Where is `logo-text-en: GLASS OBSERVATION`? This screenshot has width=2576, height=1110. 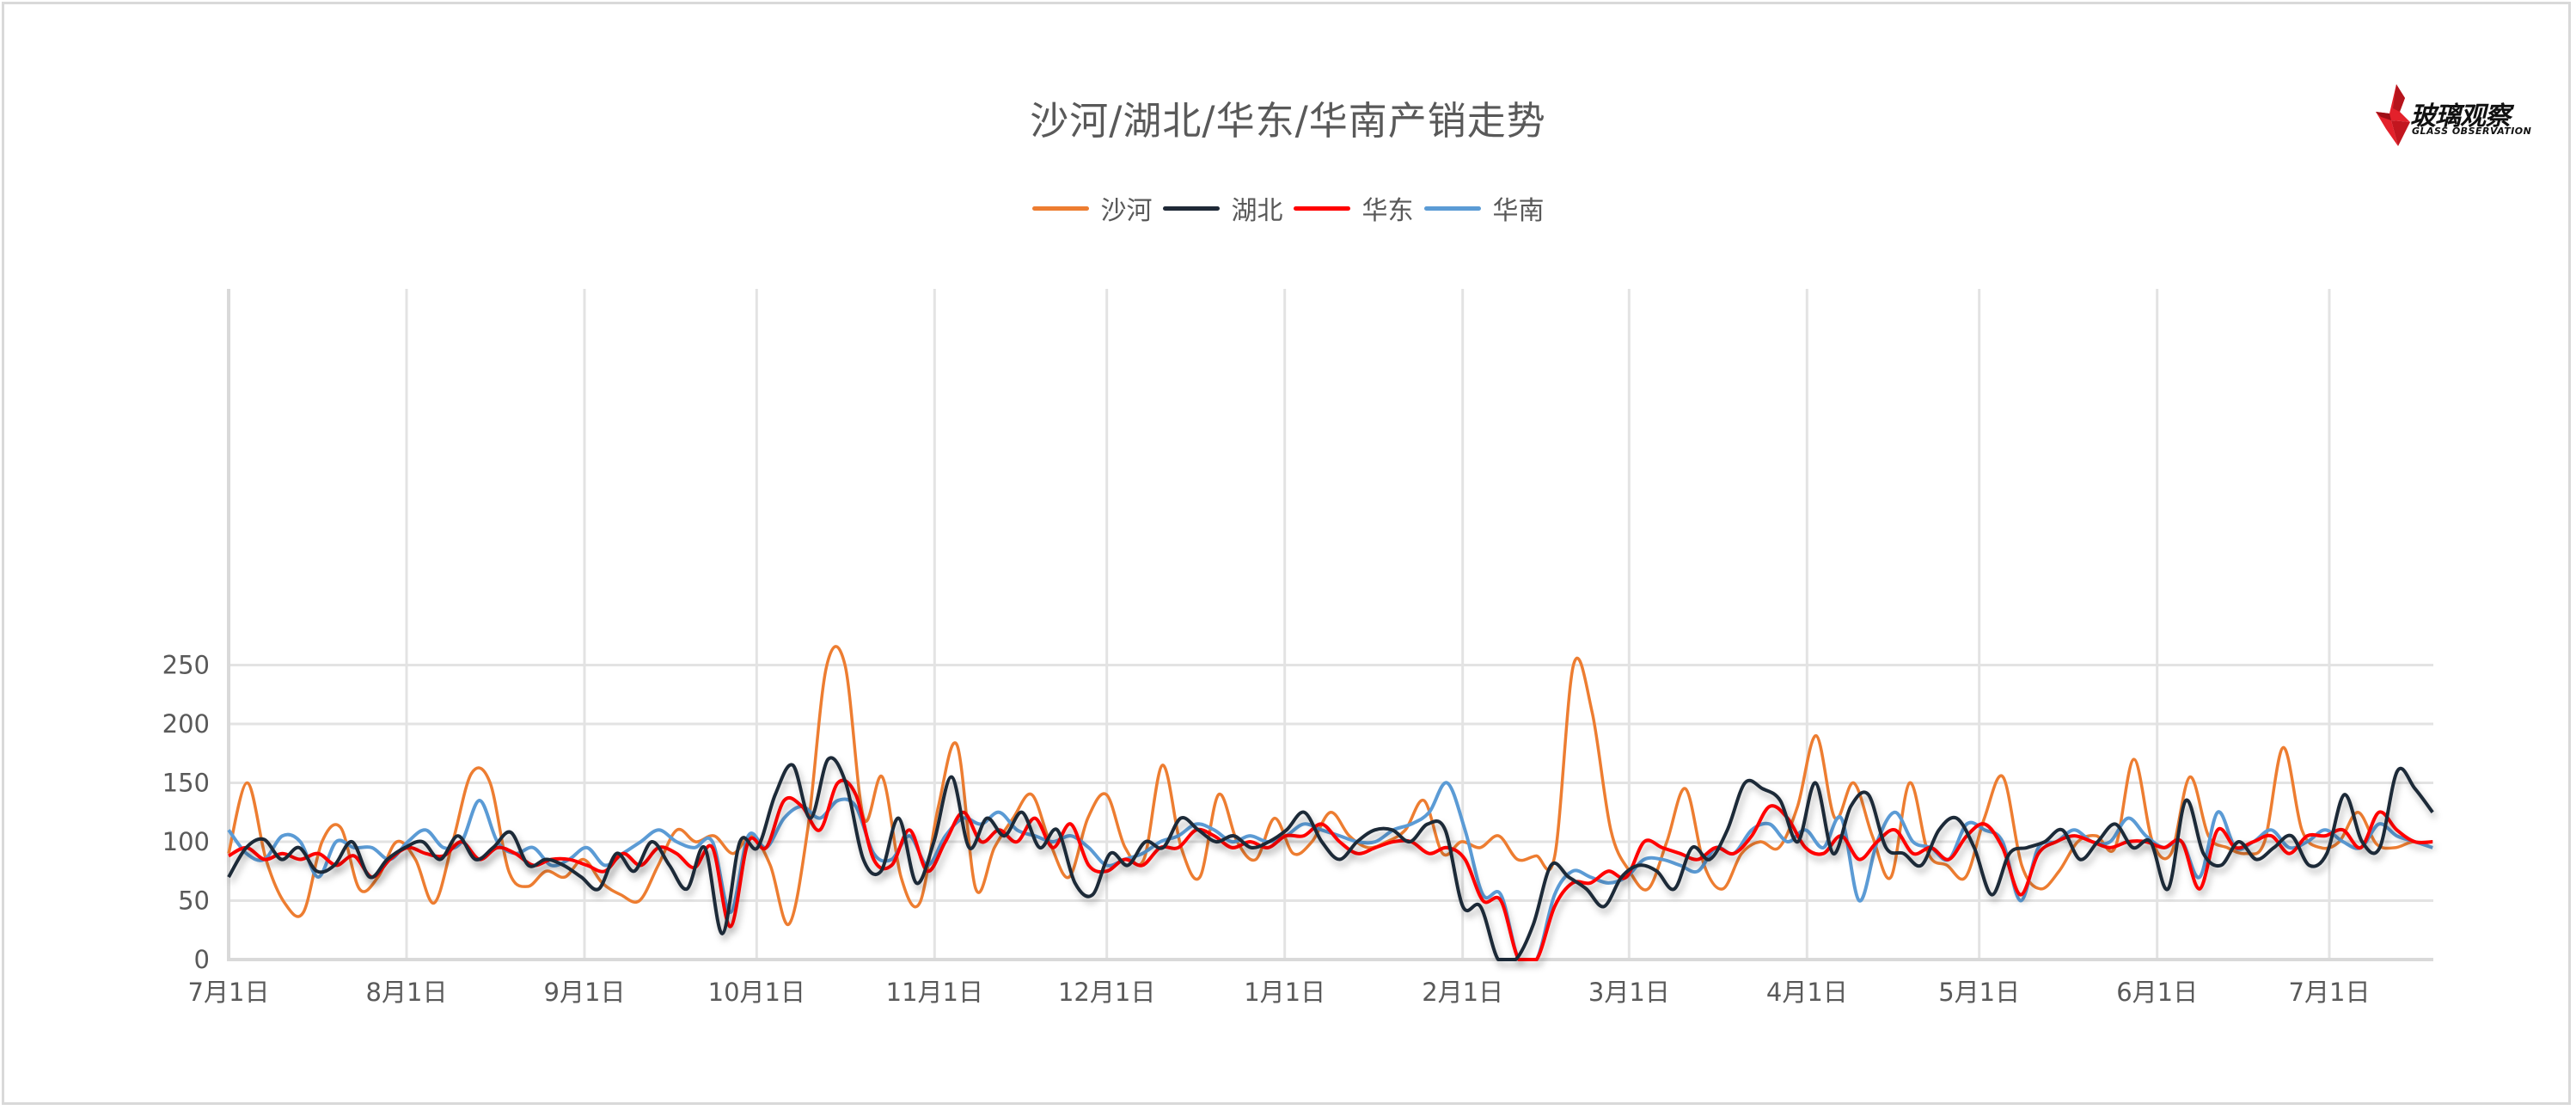 logo-text-en: GLASS OBSERVATION is located at coordinates (2472, 131).